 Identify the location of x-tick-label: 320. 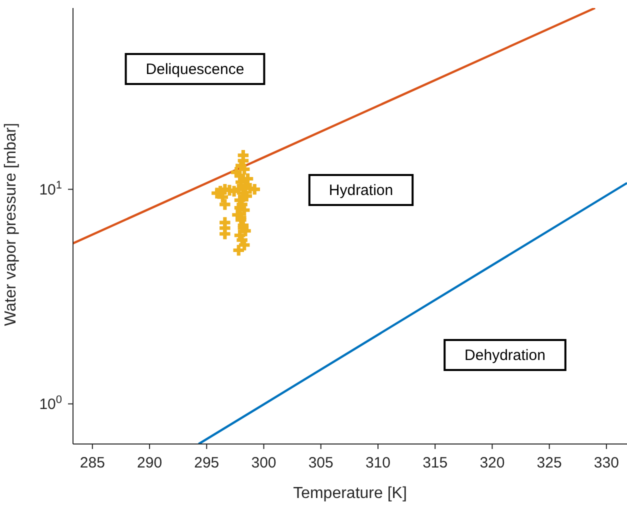
(492, 463).